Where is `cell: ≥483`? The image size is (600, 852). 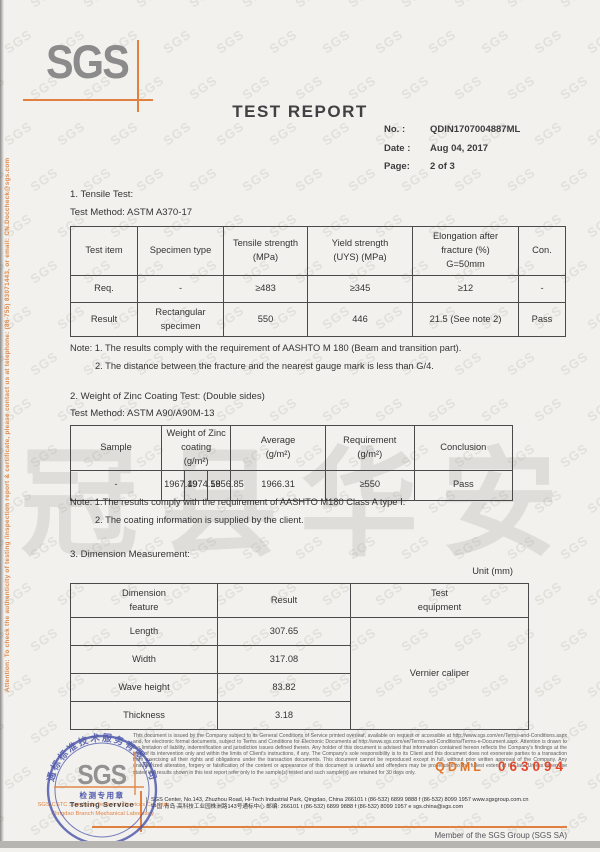 cell: ≥483 is located at coordinates (265, 289).